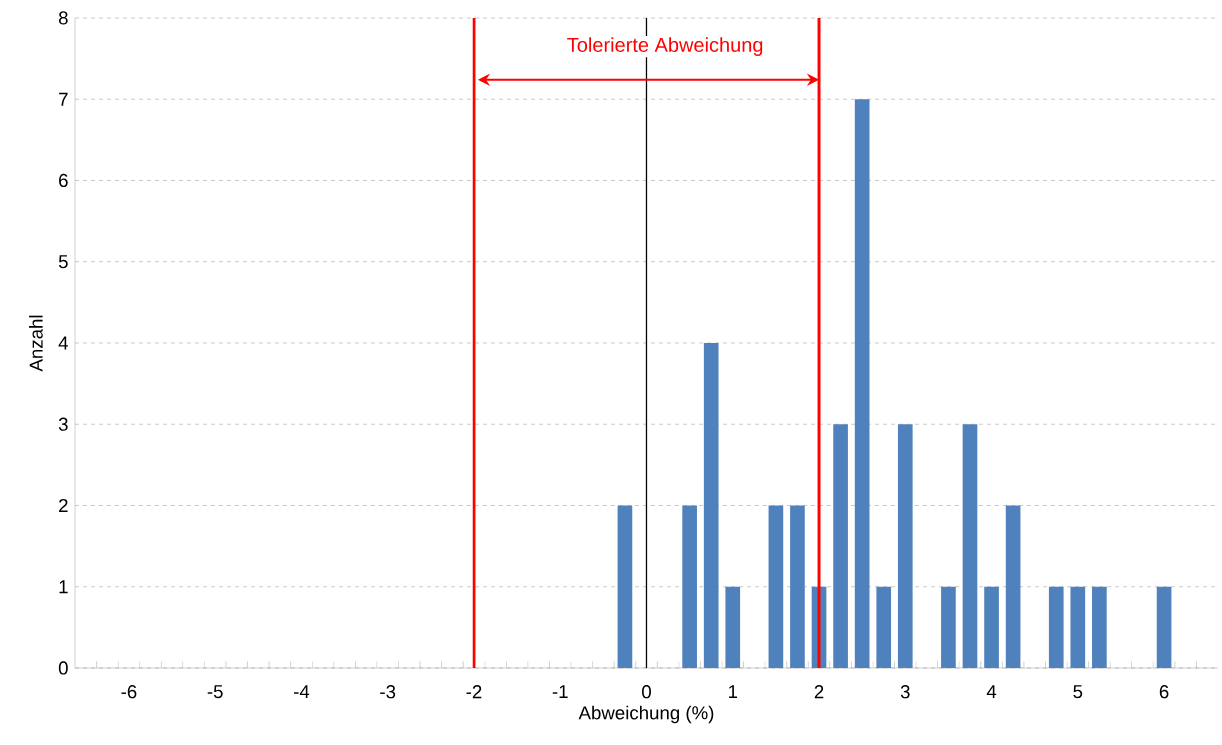 The image size is (1222, 745). Describe the element at coordinates (36, 343) in the screenshot. I see `y-axis-title: Anzahl` at that location.